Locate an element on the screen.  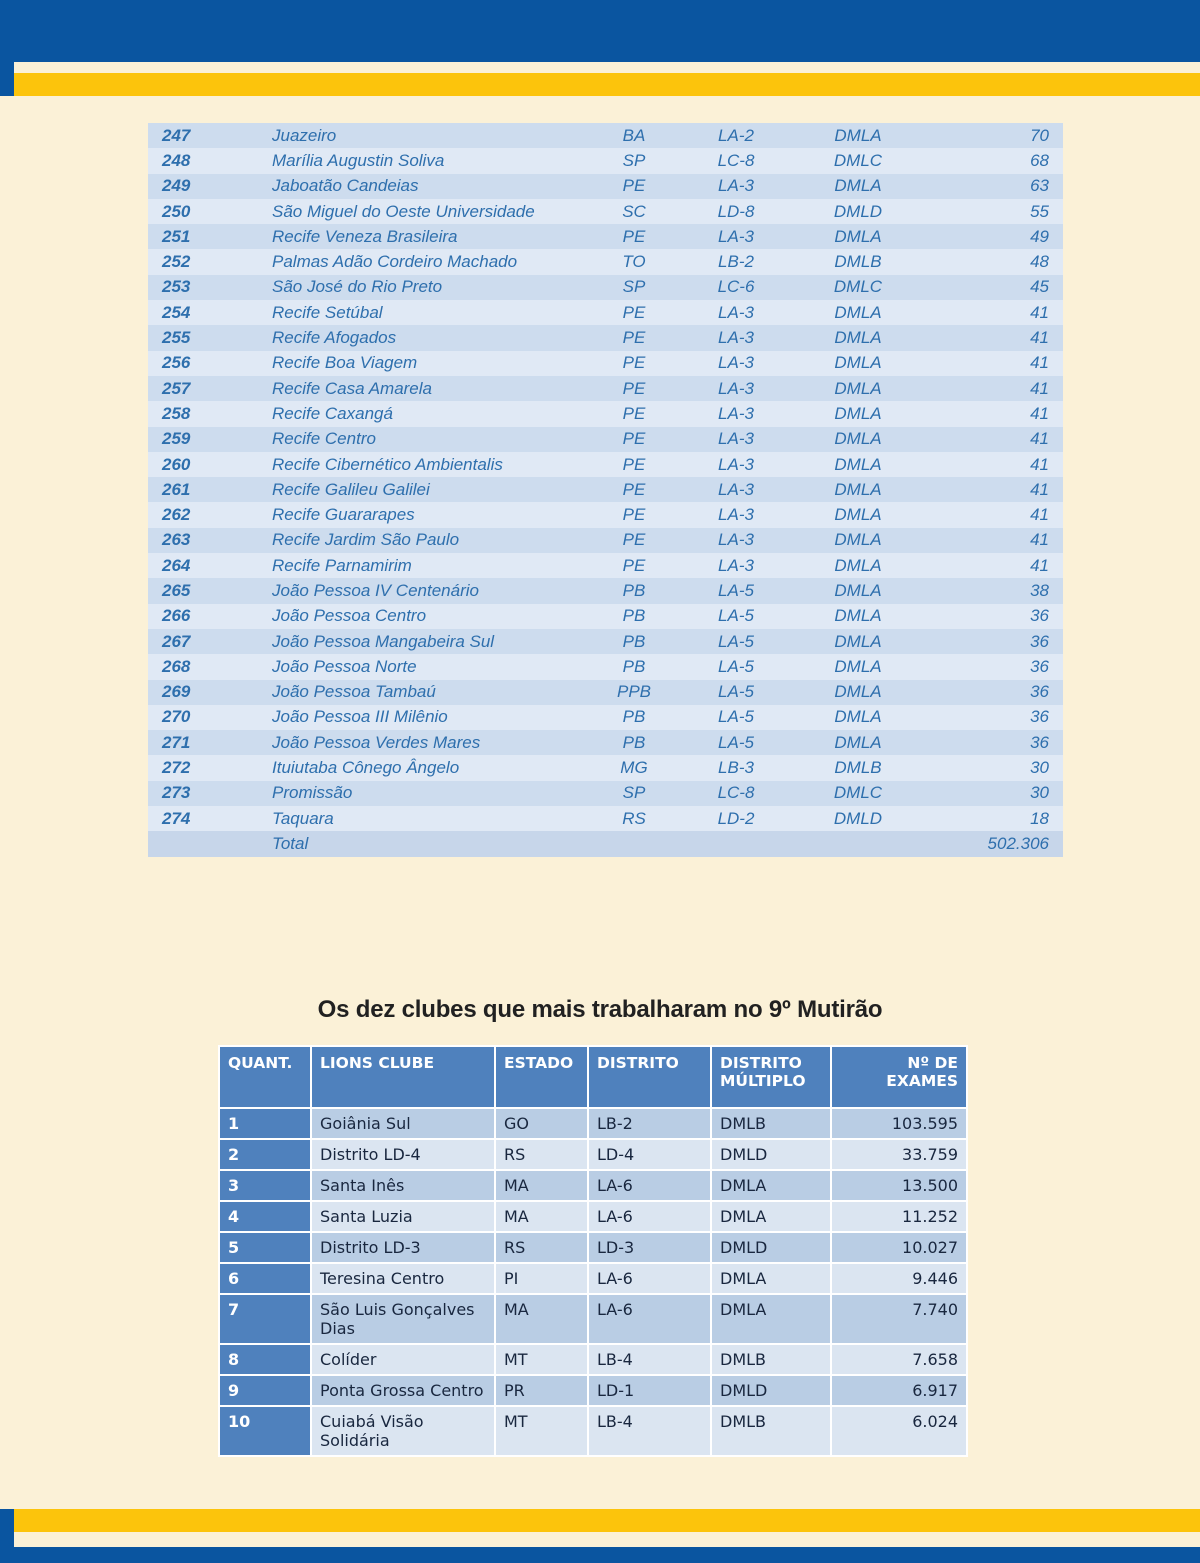
top-clubs-district: LB-4 is located at coordinates (649, 1359).